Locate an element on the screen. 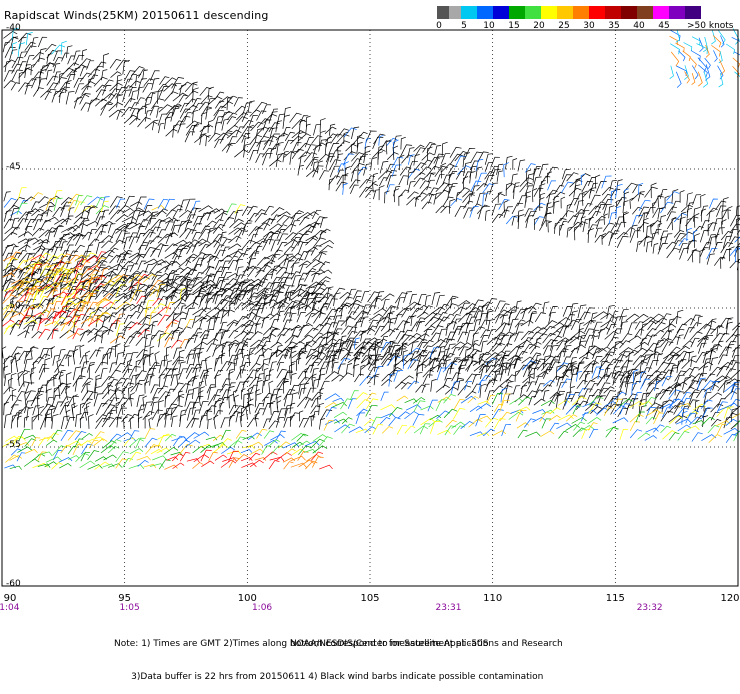 This screenshot has width=740, height=694. lon-label: 95 is located at coordinates (125, 598).